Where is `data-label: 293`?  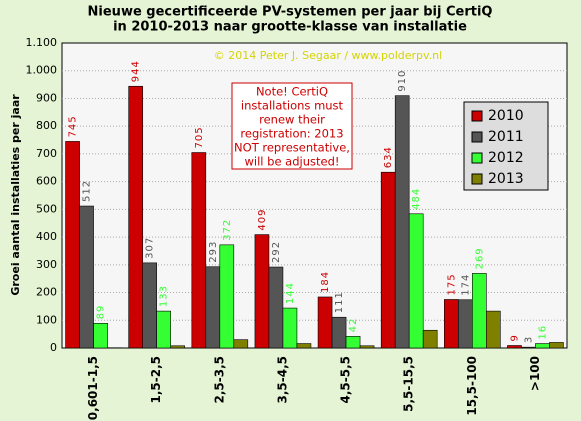 data-label: 293 is located at coordinates (213, 252).